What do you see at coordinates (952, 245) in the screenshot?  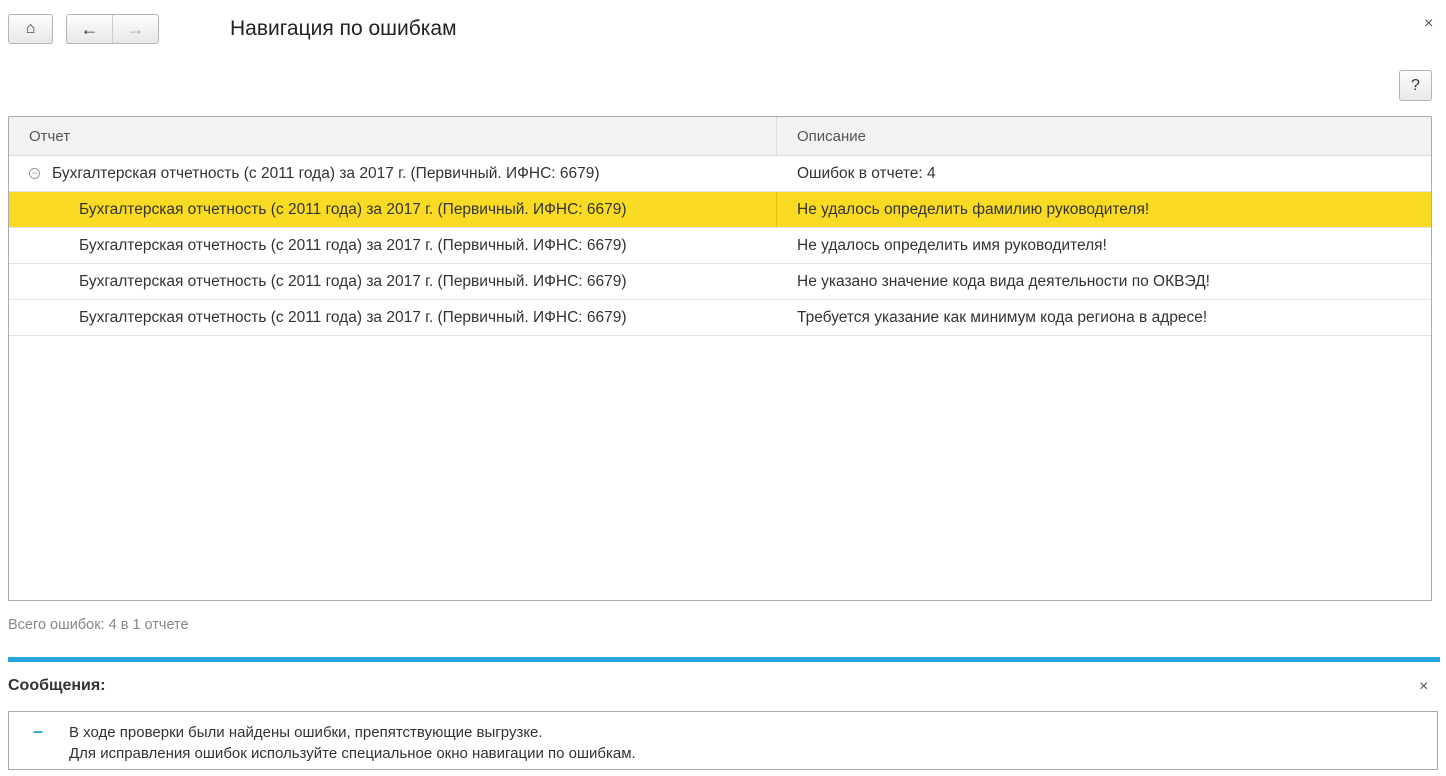 I see `description-cell: Не удалось определить имя руководителя!` at bounding box center [952, 245].